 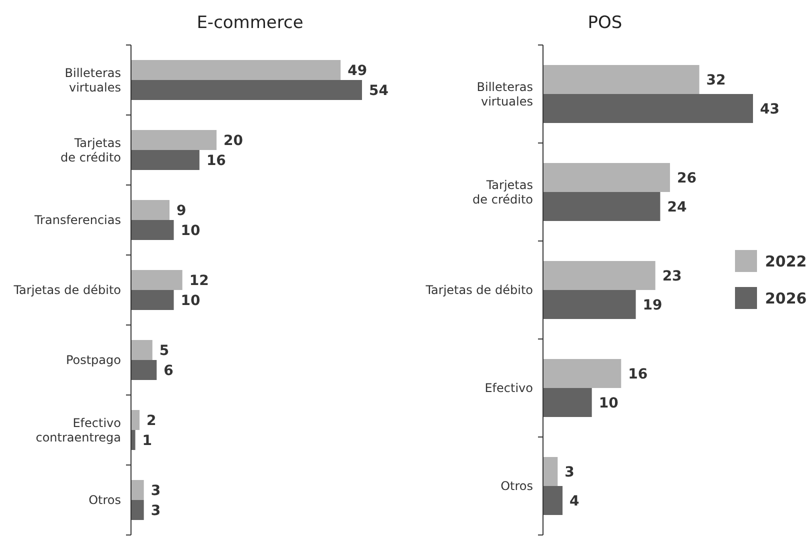 What do you see at coordinates (93, 359) in the screenshot?
I see `y-tick-label: Postpago` at bounding box center [93, 359].